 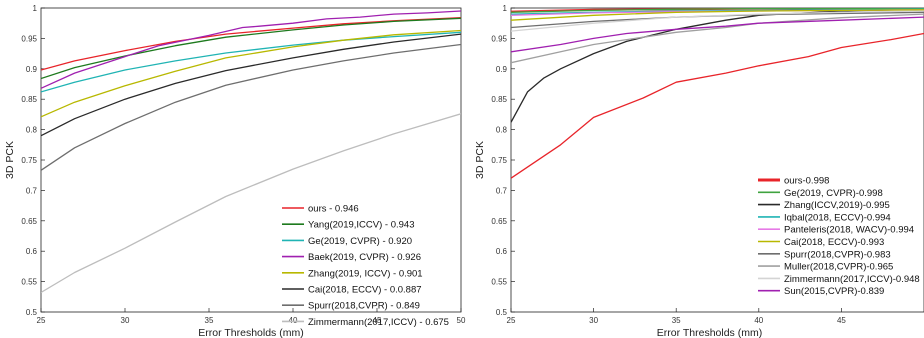 What do you see at coordinates (364, 306) in the screenshot?
I see `legend-entry: Spurr(2018,CVPR) - 0.849` at bounding box center [364, 306].